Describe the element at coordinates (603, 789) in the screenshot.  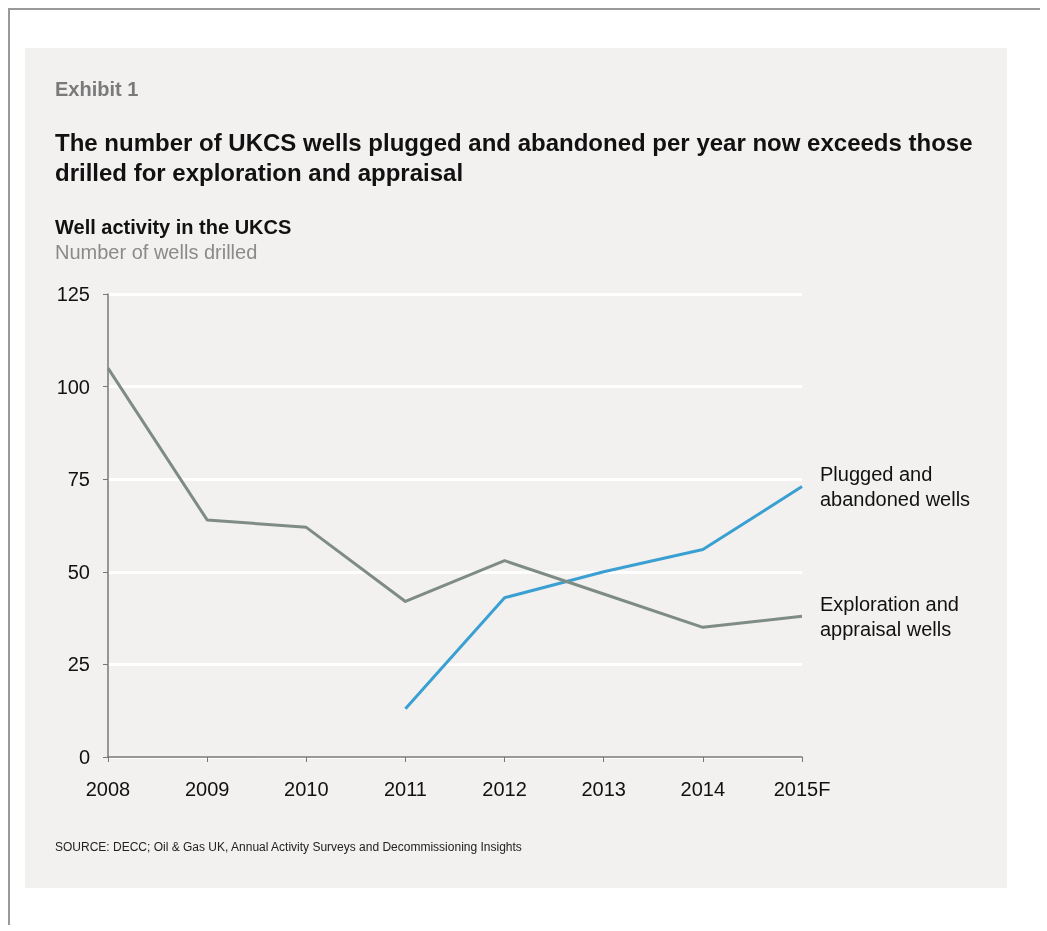
I see `x-tick-label: 2013` at that location.